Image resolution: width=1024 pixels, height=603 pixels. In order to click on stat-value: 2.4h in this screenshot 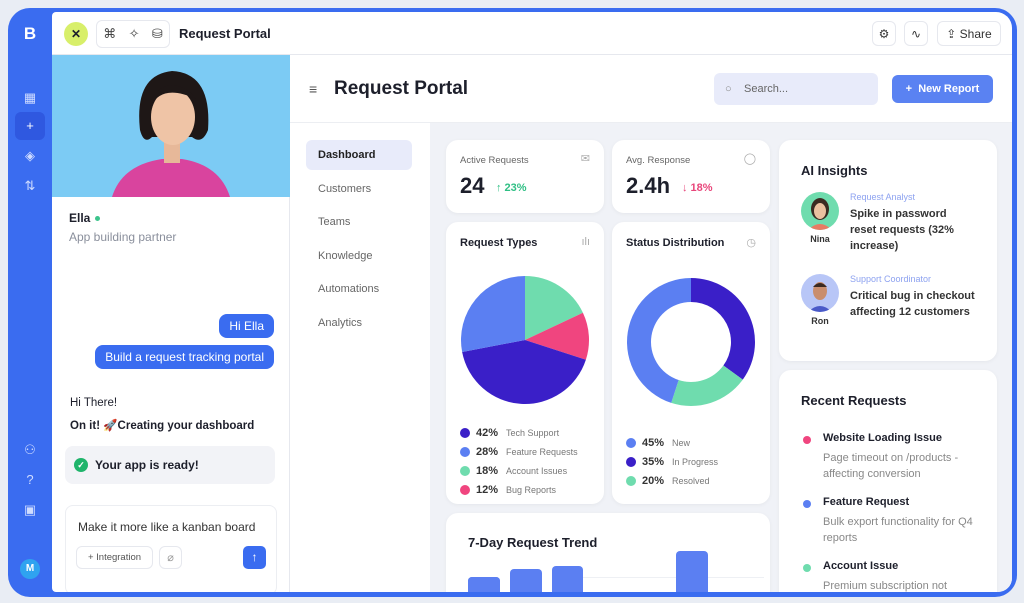, I will do `click(648, 185)`.